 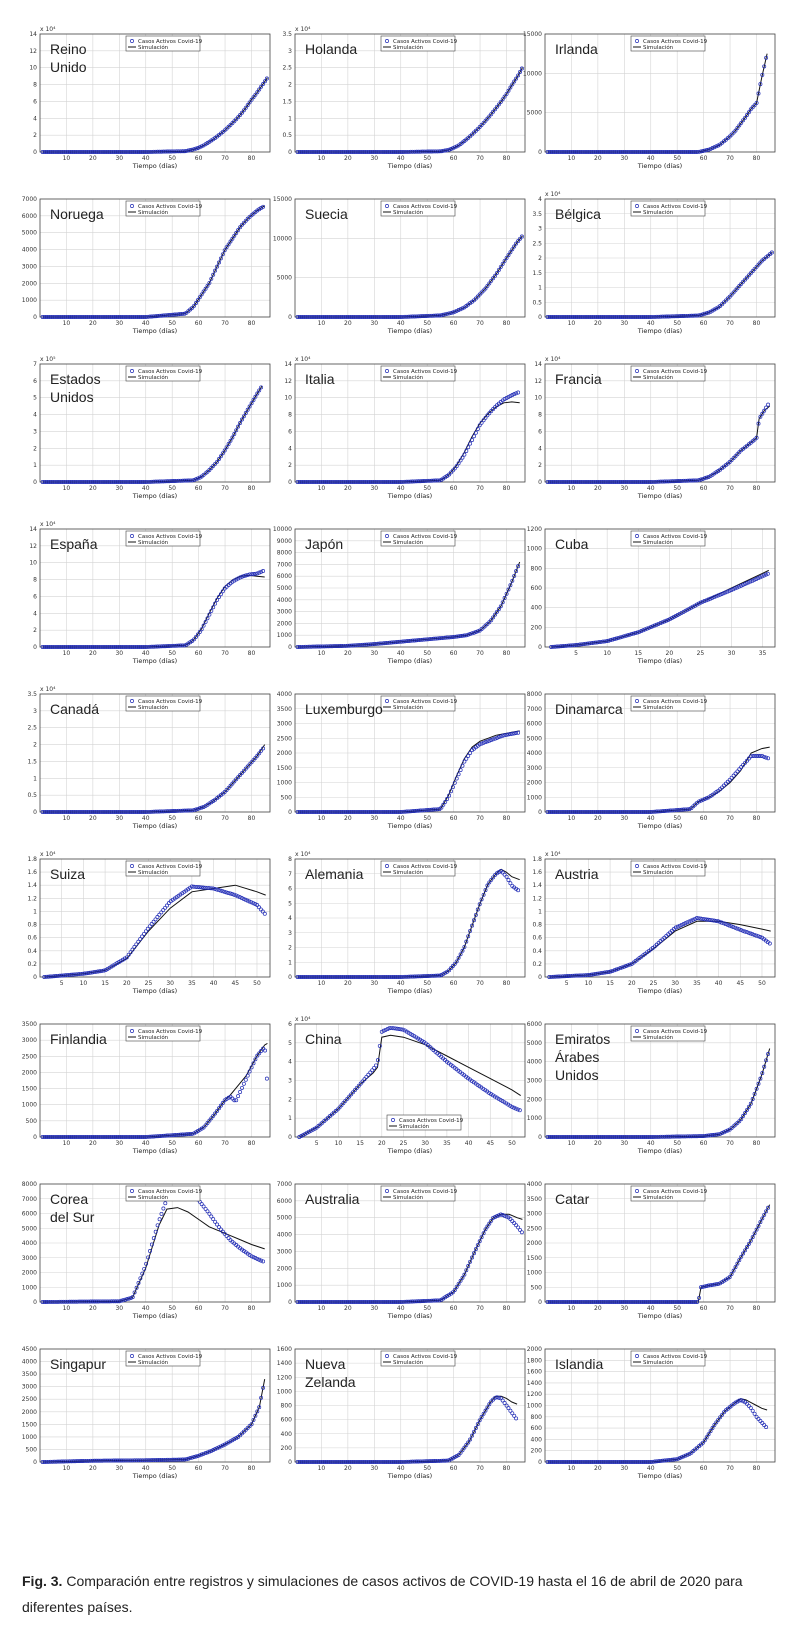 I want to click on legend-marker-data, so click(x=393, y=1120).